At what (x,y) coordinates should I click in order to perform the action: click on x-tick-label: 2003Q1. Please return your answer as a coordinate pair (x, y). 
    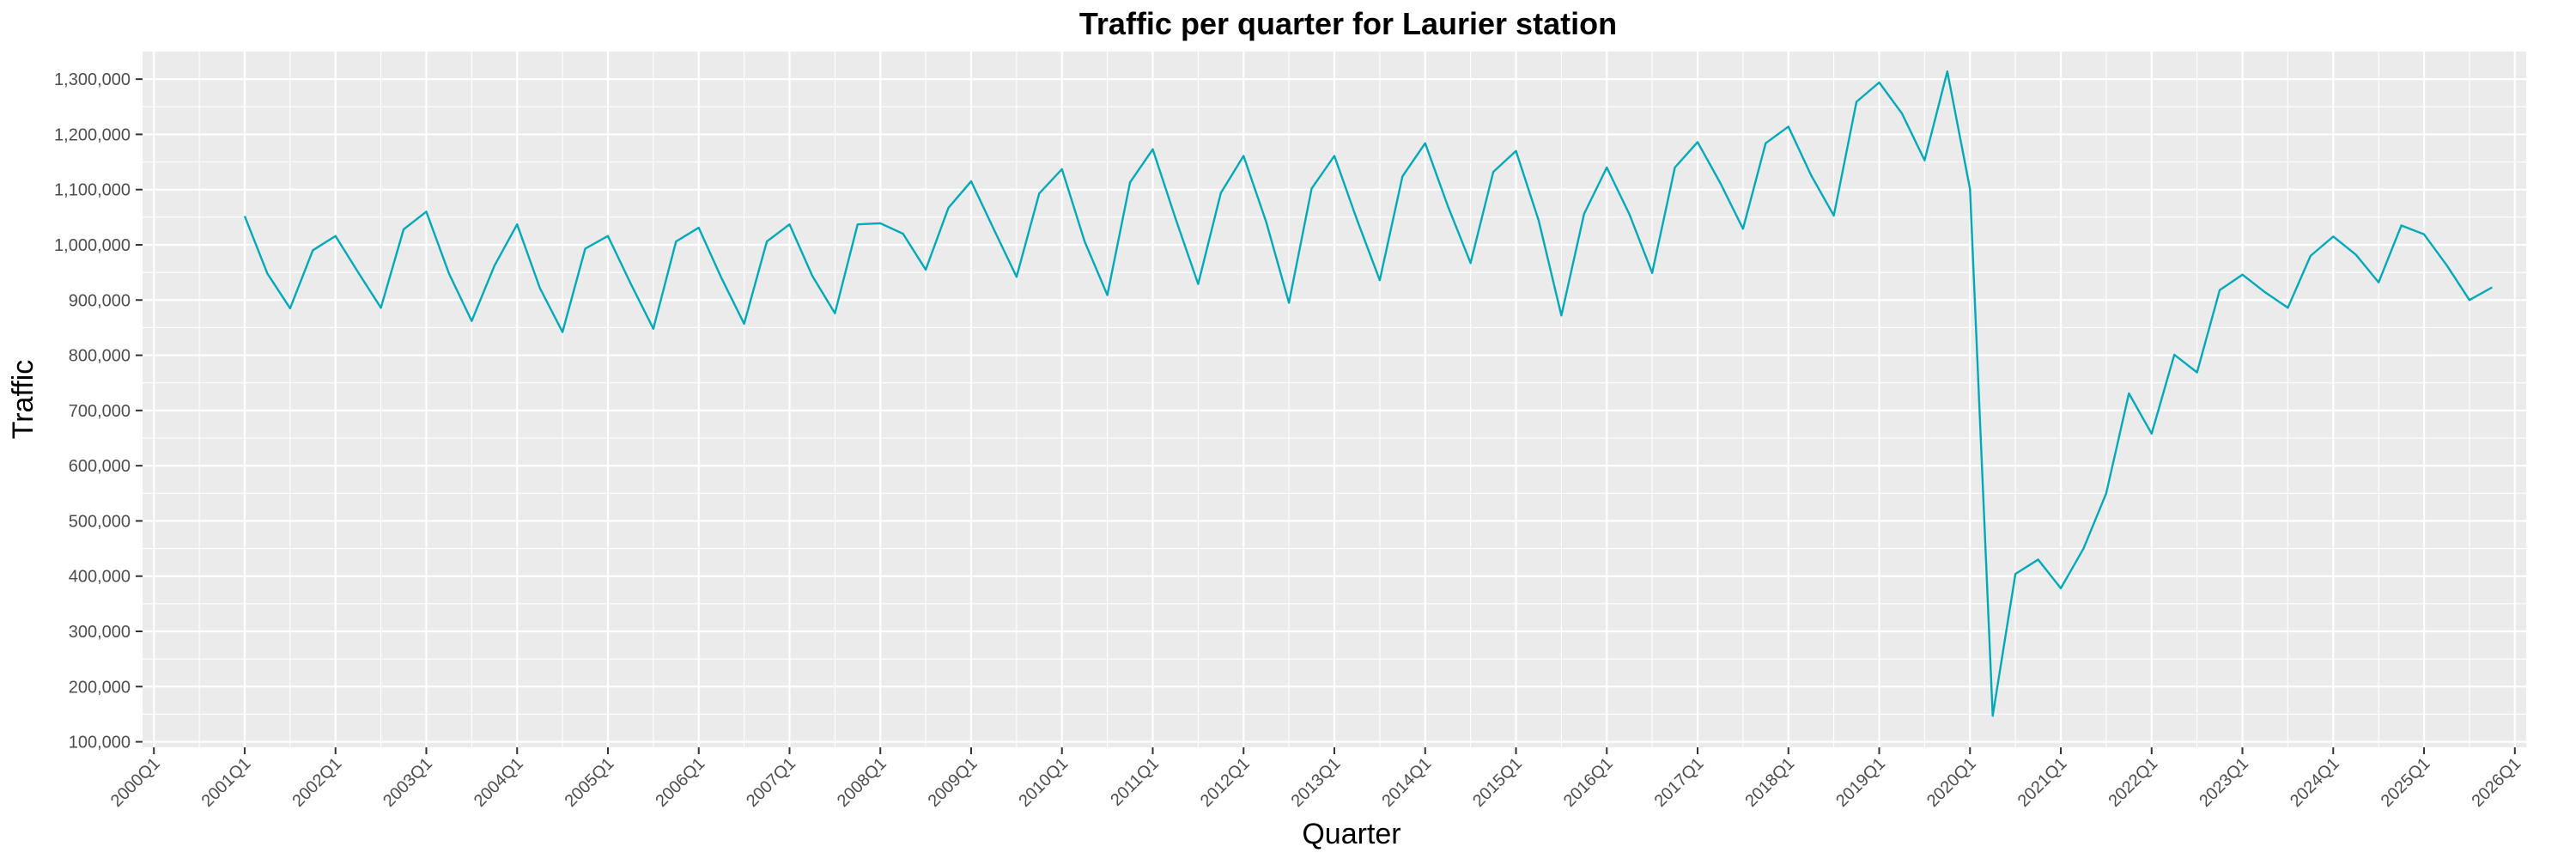
    Looking at the image, I should click on (408, 783).